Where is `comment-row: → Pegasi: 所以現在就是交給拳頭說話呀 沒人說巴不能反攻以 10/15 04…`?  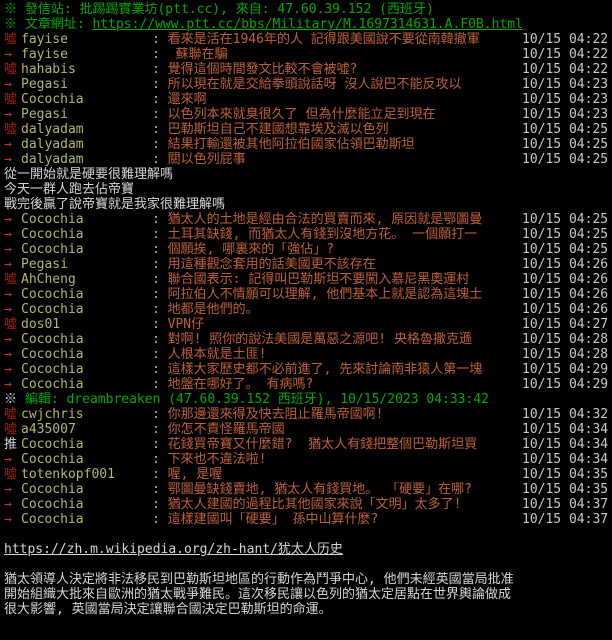
comment-row: → Pegasi: 所以現在就是交給拳頭說話呀 沒人說巴不能反攻以 10/15 04… is located at coordinates (308, 84).